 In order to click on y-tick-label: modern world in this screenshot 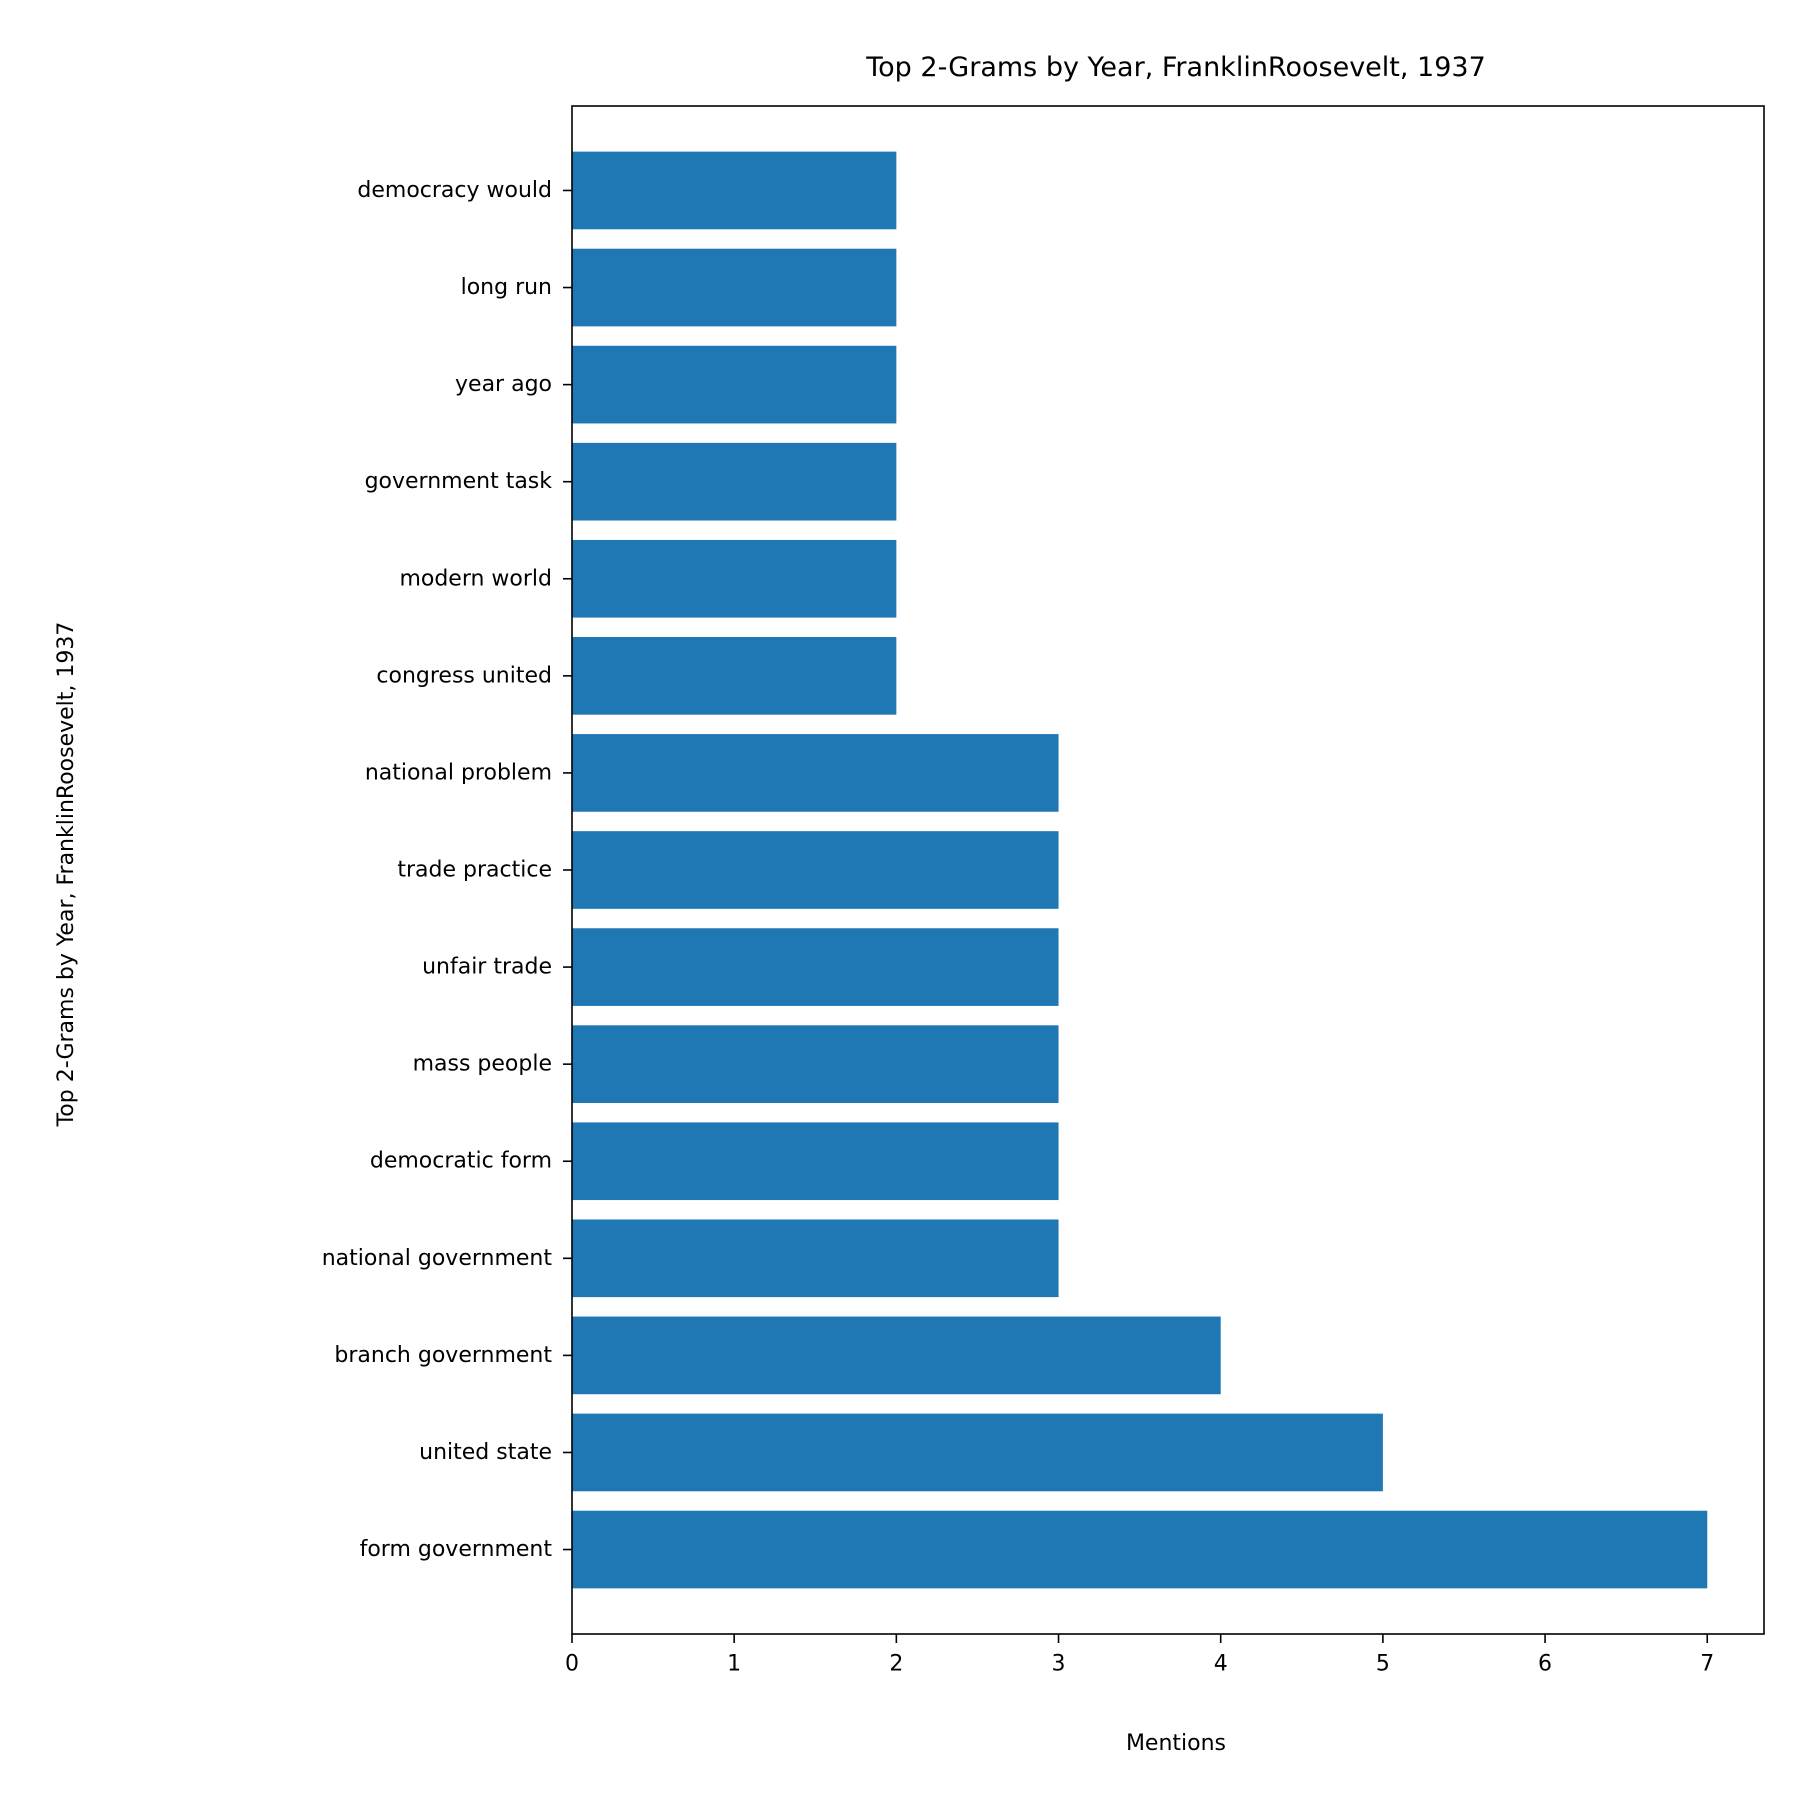, I will do `click(475, 578)`.